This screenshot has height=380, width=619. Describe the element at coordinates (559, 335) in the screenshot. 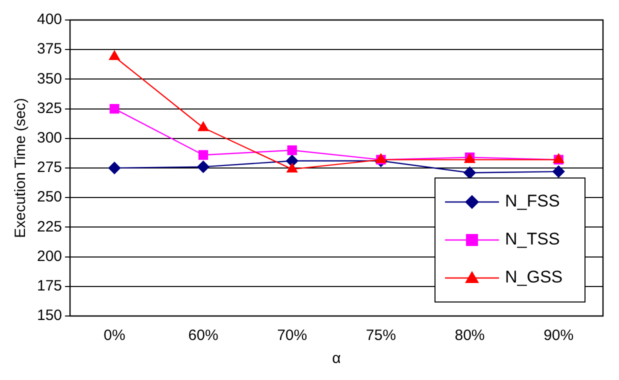

I see `x-tick-label: 90%` at that location.